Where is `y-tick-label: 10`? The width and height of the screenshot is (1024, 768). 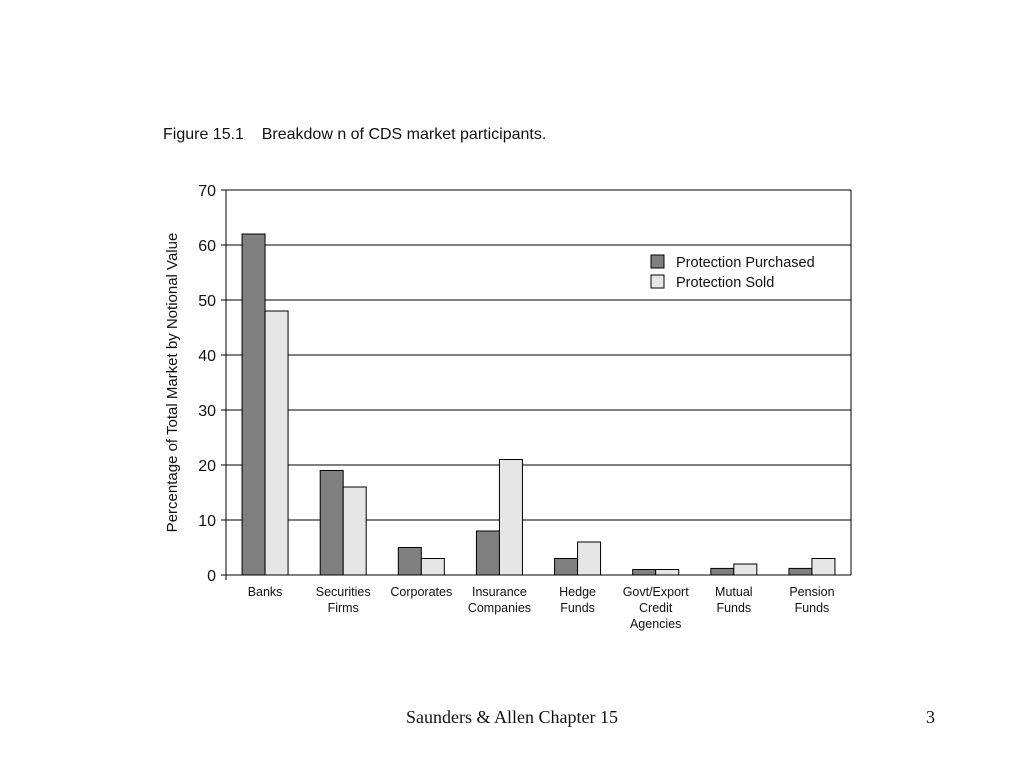 y-tick-label: 10 is located at coordinates (207, 521).